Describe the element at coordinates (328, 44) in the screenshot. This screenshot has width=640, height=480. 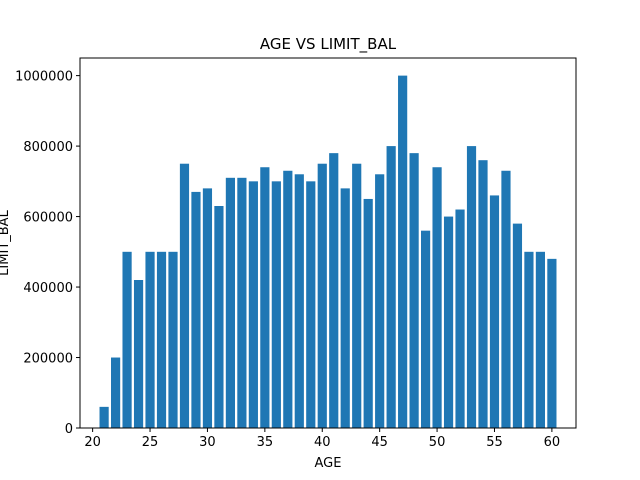
I see `chart-title: AGE VS LIMIT_BAL` at that location.